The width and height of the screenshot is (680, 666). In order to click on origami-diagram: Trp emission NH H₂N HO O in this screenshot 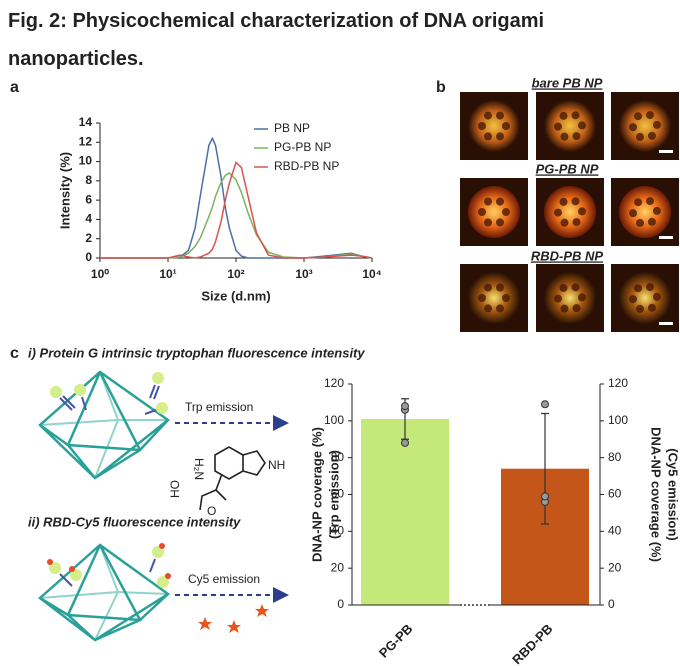, I will do `click(163, 444)`.